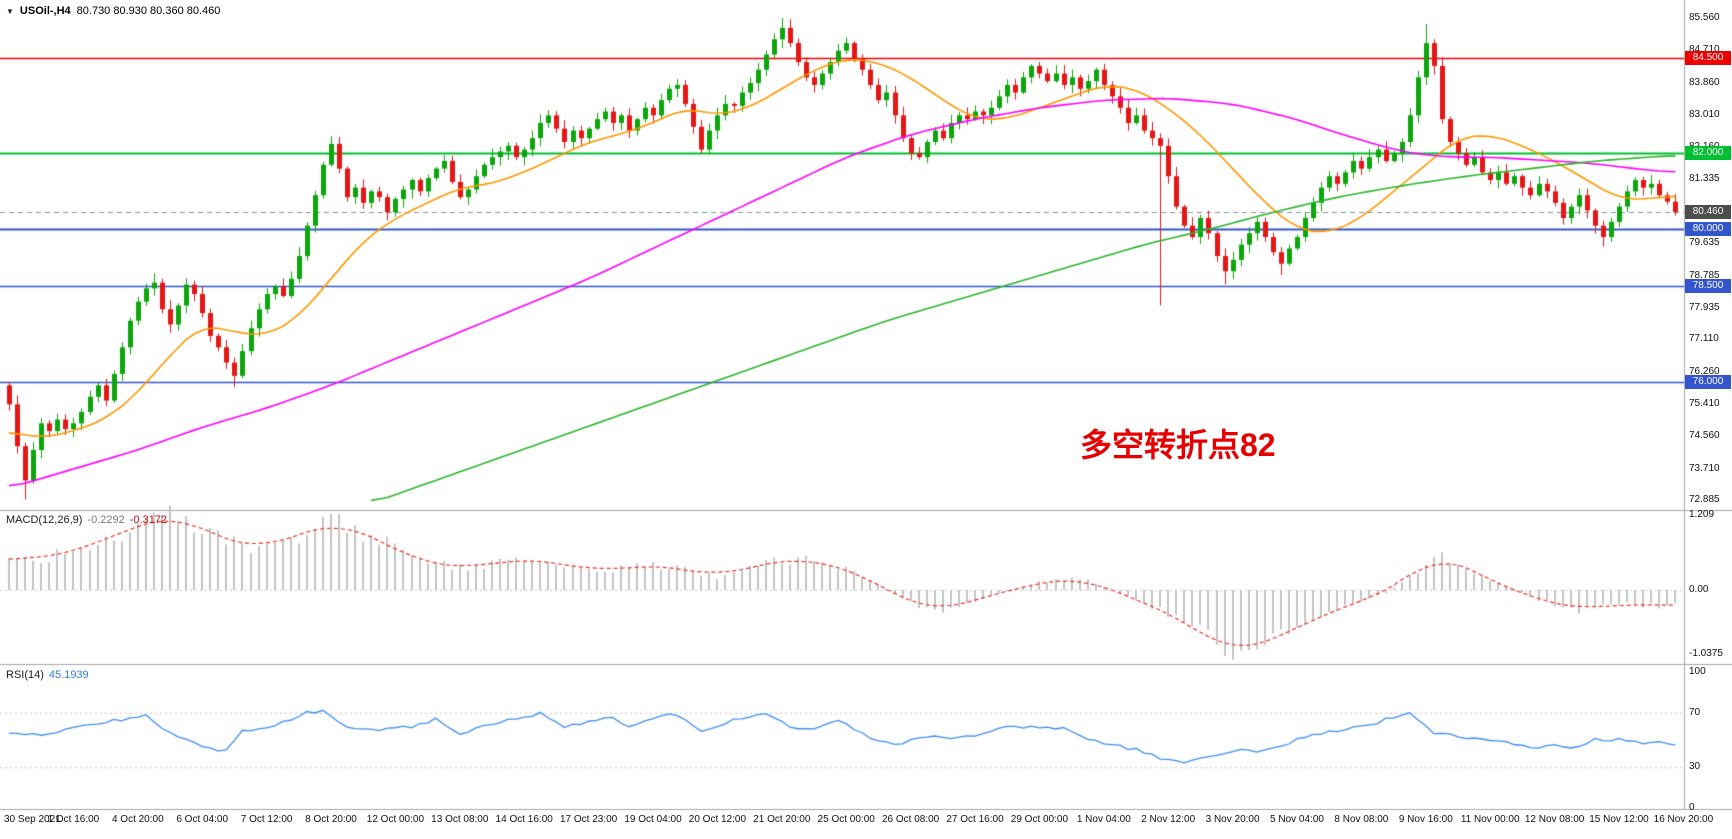  What do you see at coordinates (1704, 243) in the screenshot?
I see `price-axis-label: 79.635` at bounding box center [1704, 243].